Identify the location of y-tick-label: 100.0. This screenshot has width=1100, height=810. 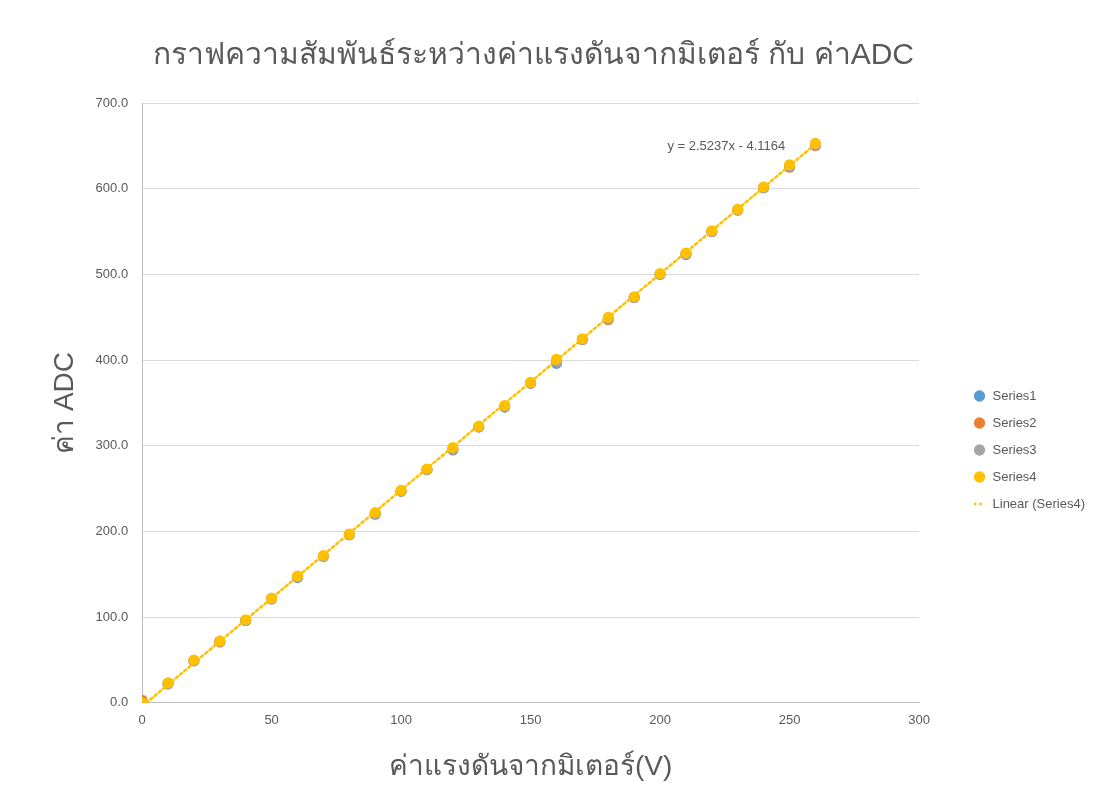
(112, 616).